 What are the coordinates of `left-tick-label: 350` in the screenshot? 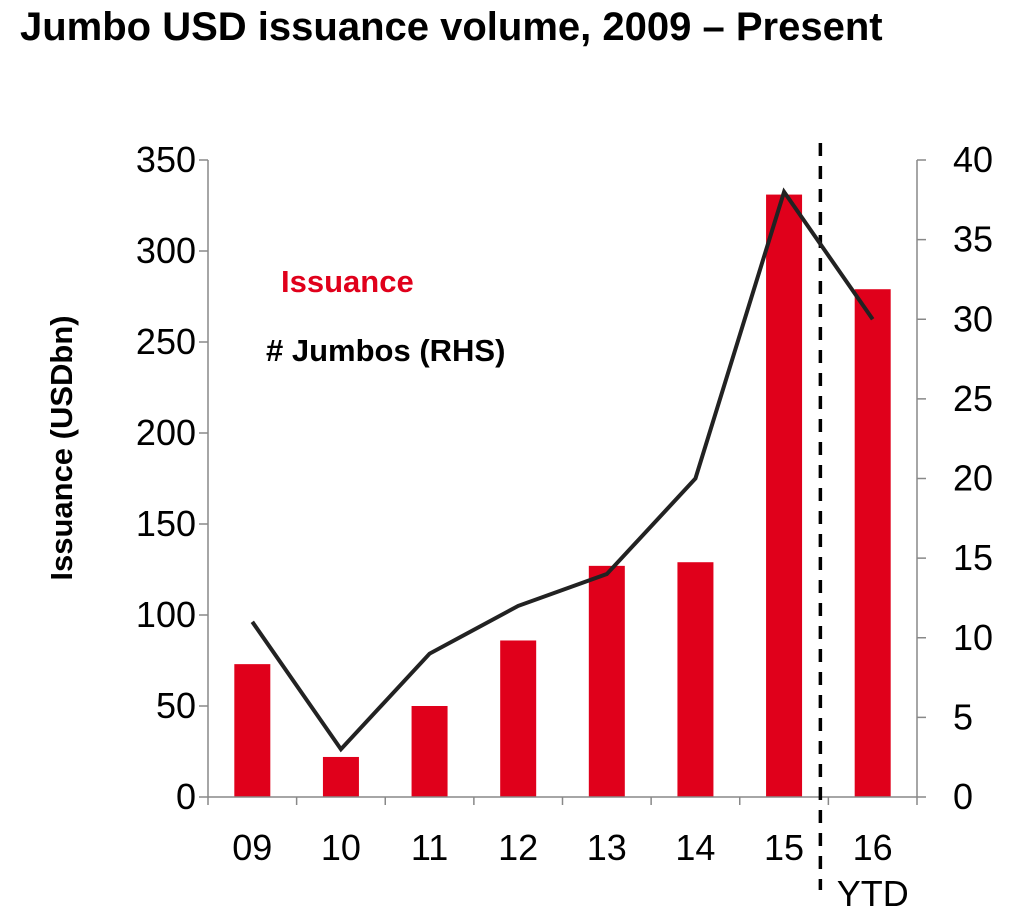 It's located at (166, 159).